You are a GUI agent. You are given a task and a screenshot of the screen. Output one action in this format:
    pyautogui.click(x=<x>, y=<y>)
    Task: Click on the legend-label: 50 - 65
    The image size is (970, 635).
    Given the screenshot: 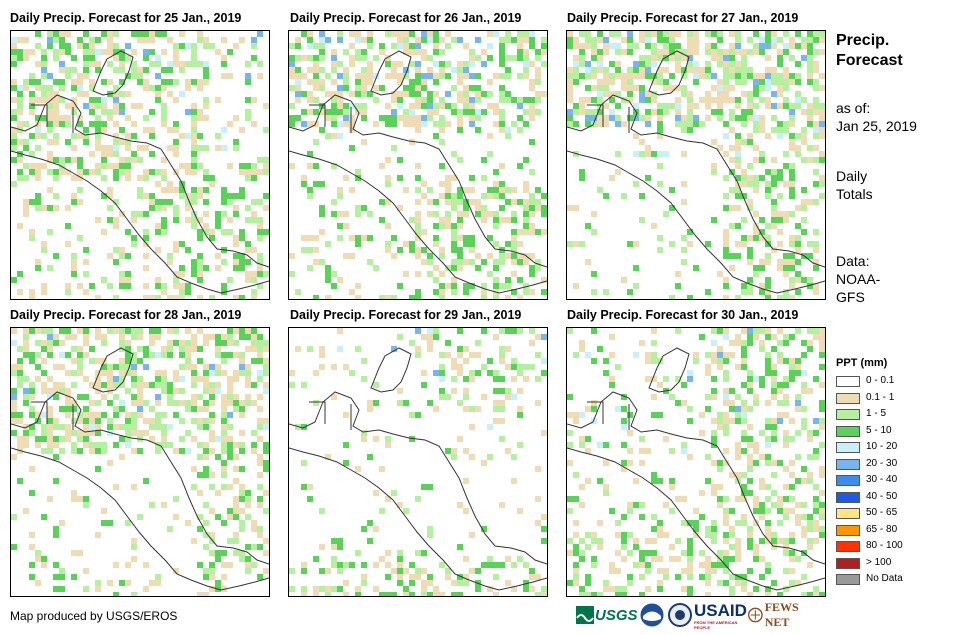 What is the action you would take?
    pyautogui.click(x=882, y=512)
    